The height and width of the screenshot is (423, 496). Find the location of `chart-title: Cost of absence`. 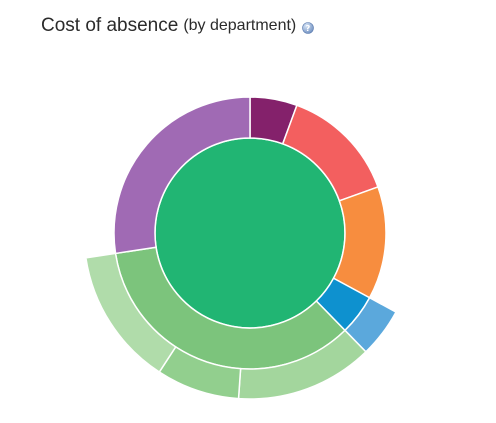

chart-title: Cost of absence is located at coordinates (110, 25).